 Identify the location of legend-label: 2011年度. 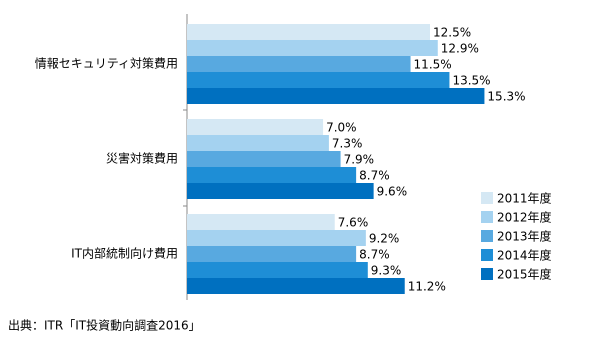
(524, 198).